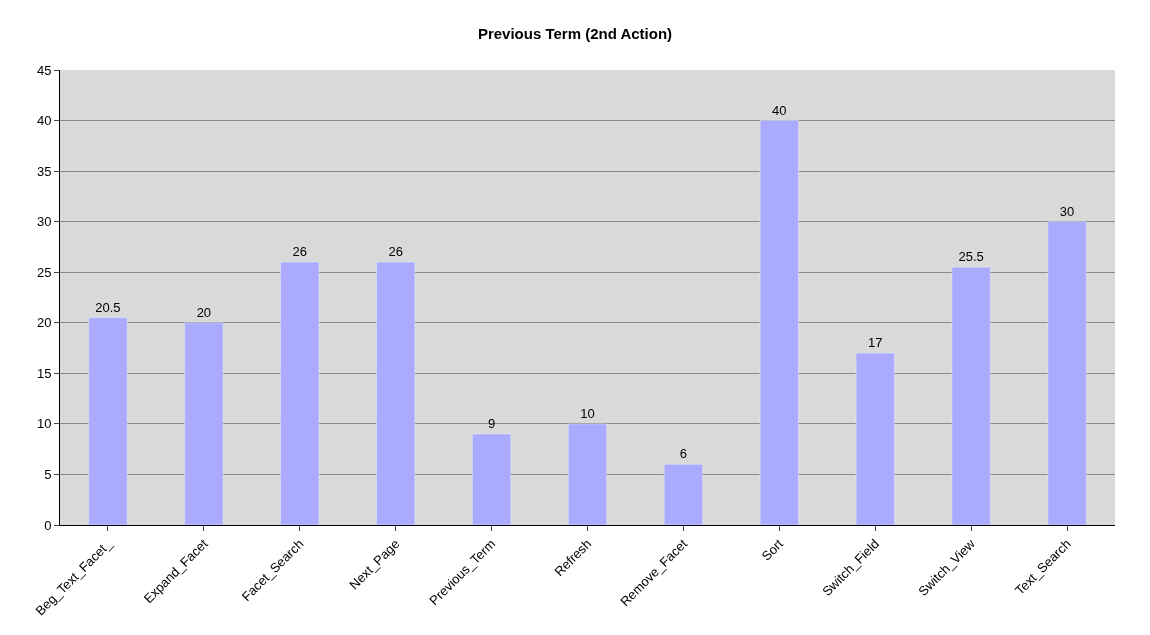  What do you see at coordinates (971, 257) in the screenshot?
I see `data-label: 25.5` at bounding box center [971, 257].